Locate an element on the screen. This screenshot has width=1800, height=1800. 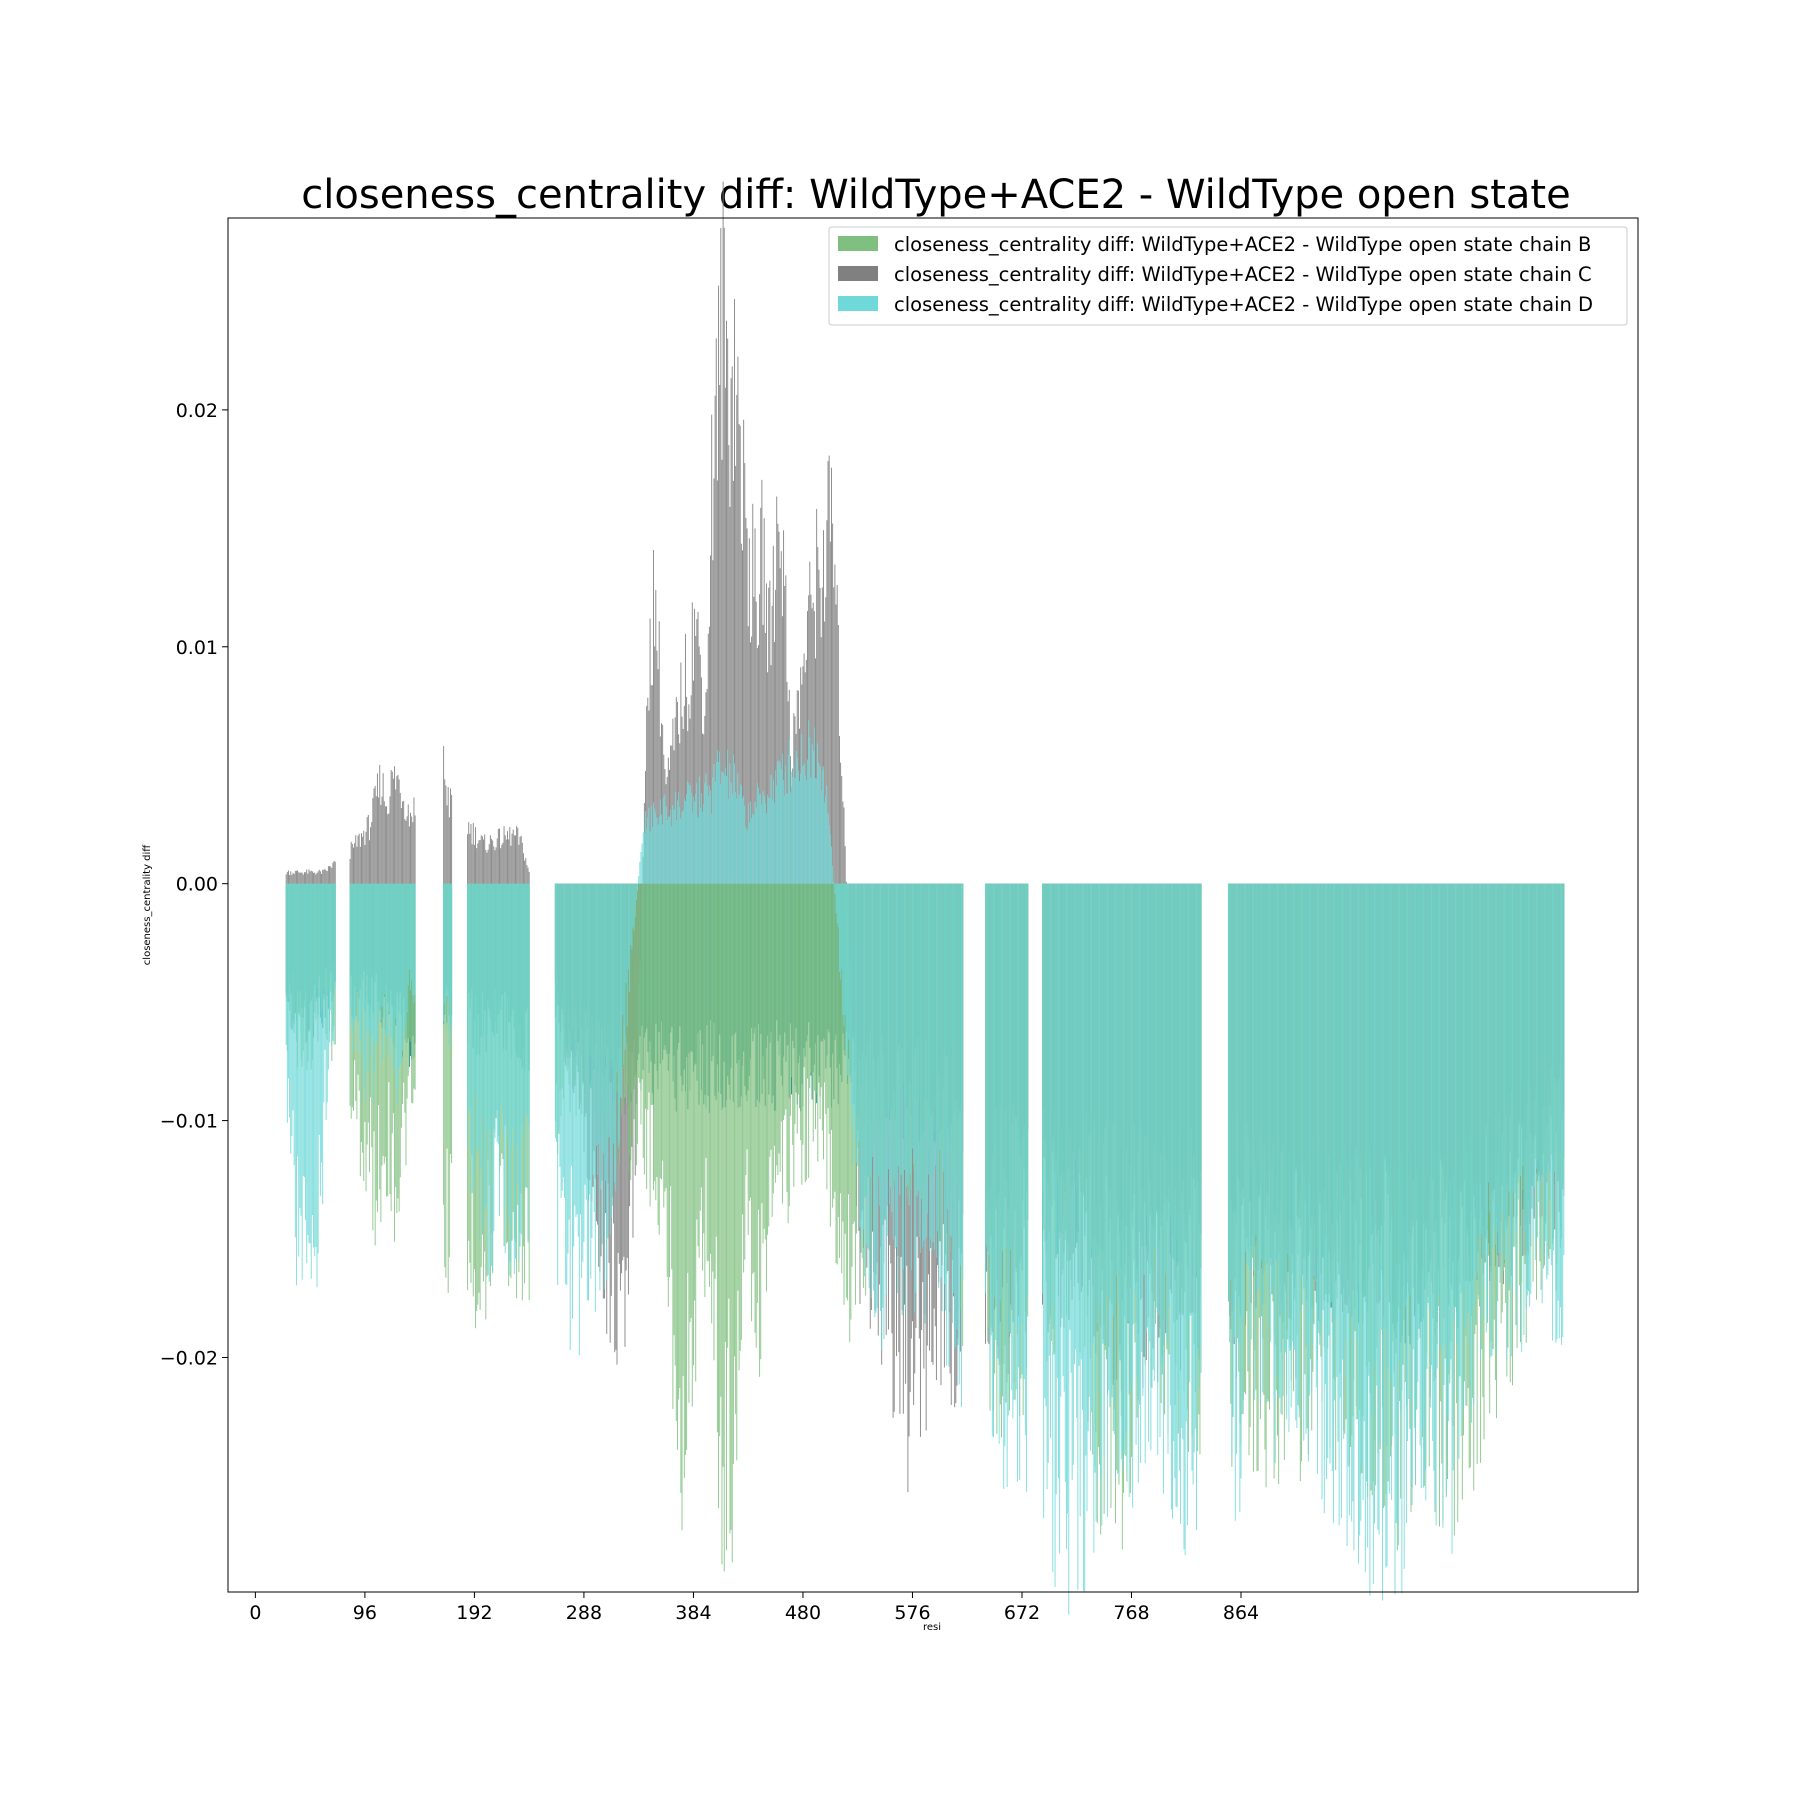
y-axis-ticks: −0.02−0.010.000.010.02 is located at coordinates (194, 884).